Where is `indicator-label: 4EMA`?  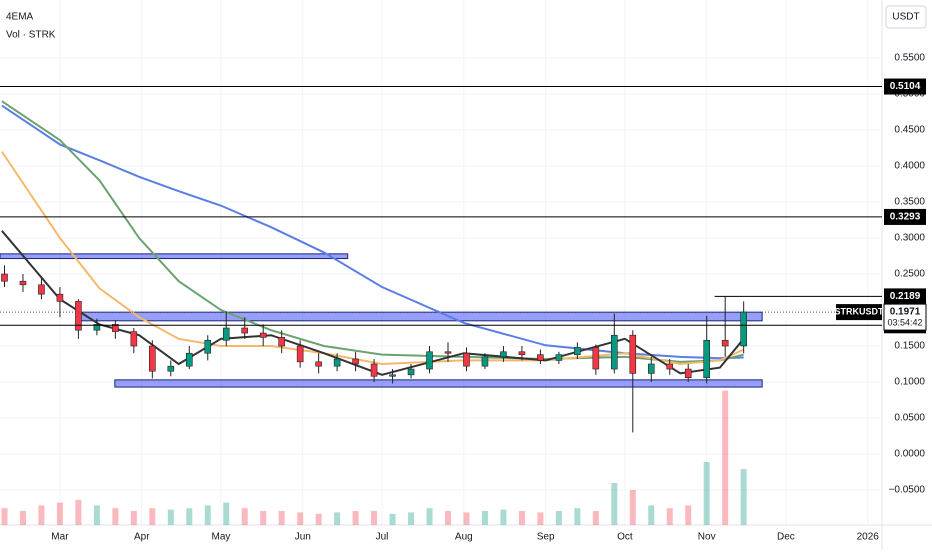
indicator-label: 4EMA is located at coordinates (20, 17).